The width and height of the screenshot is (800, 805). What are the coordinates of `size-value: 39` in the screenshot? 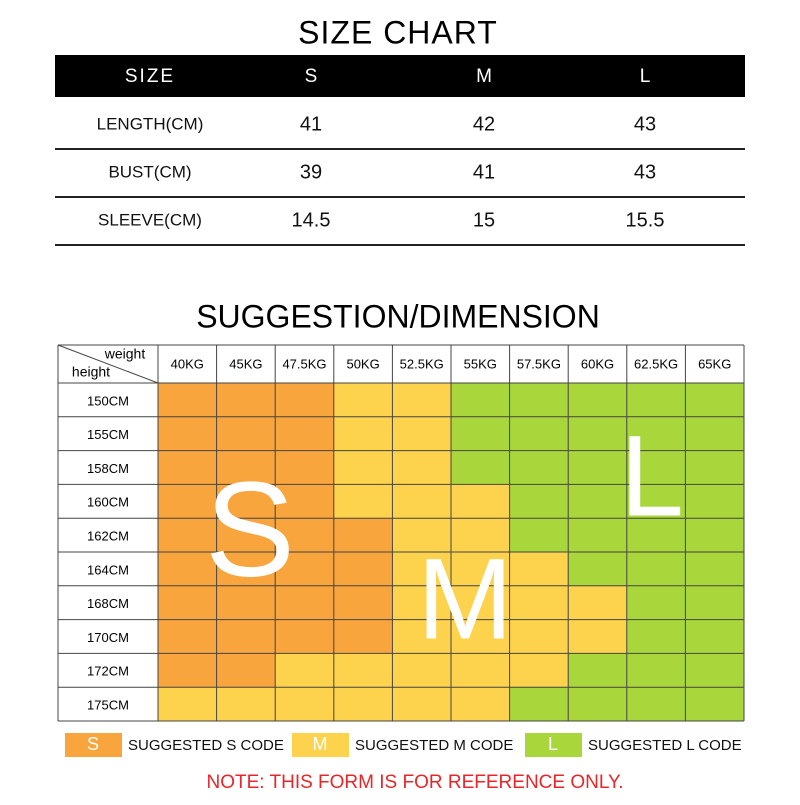 It's located at (311, 172).